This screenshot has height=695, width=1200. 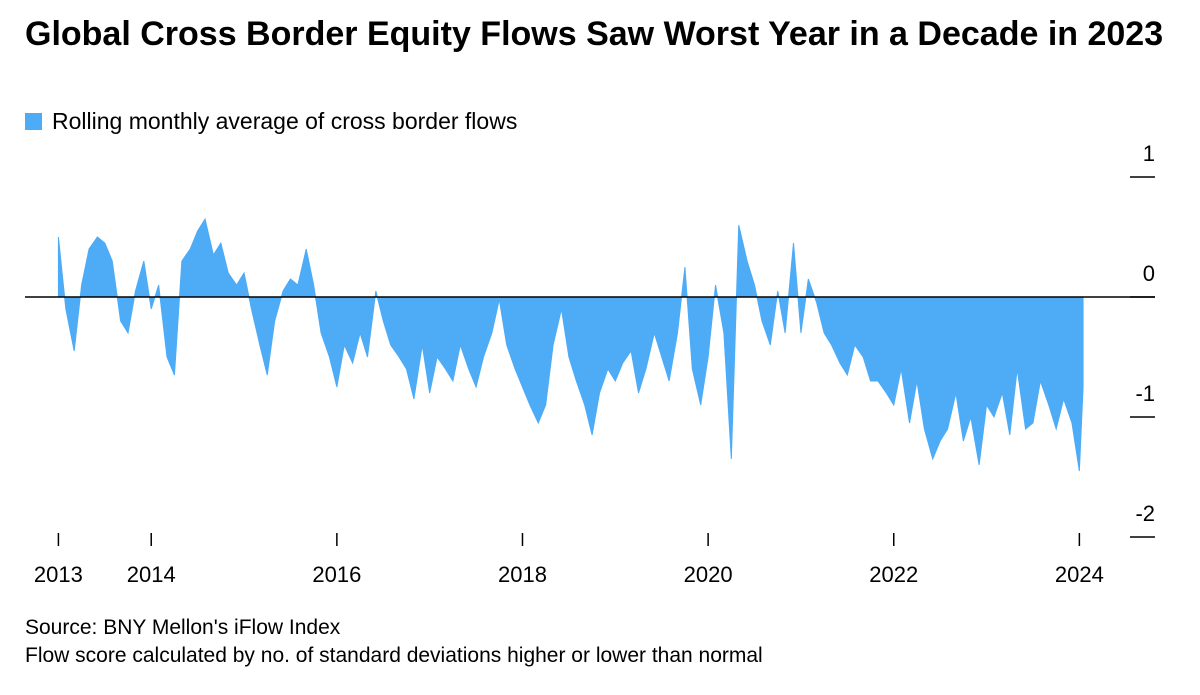 What do you see at coordinates (151, 574) in the screenshot?
I see `x-tick-label: 2014` at bounding box center [151, 574].